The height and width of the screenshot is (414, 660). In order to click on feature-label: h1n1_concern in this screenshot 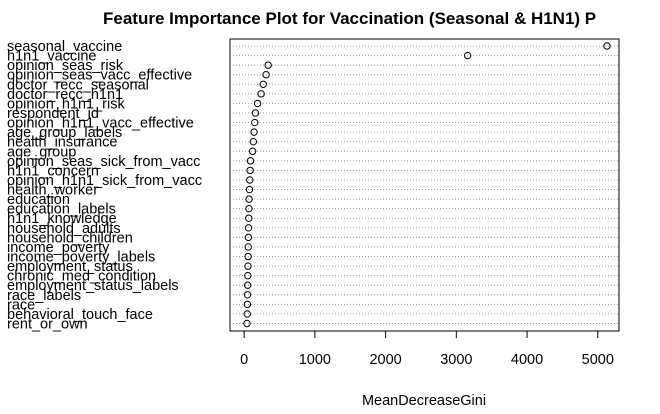, I will do `click(53, 171)`.